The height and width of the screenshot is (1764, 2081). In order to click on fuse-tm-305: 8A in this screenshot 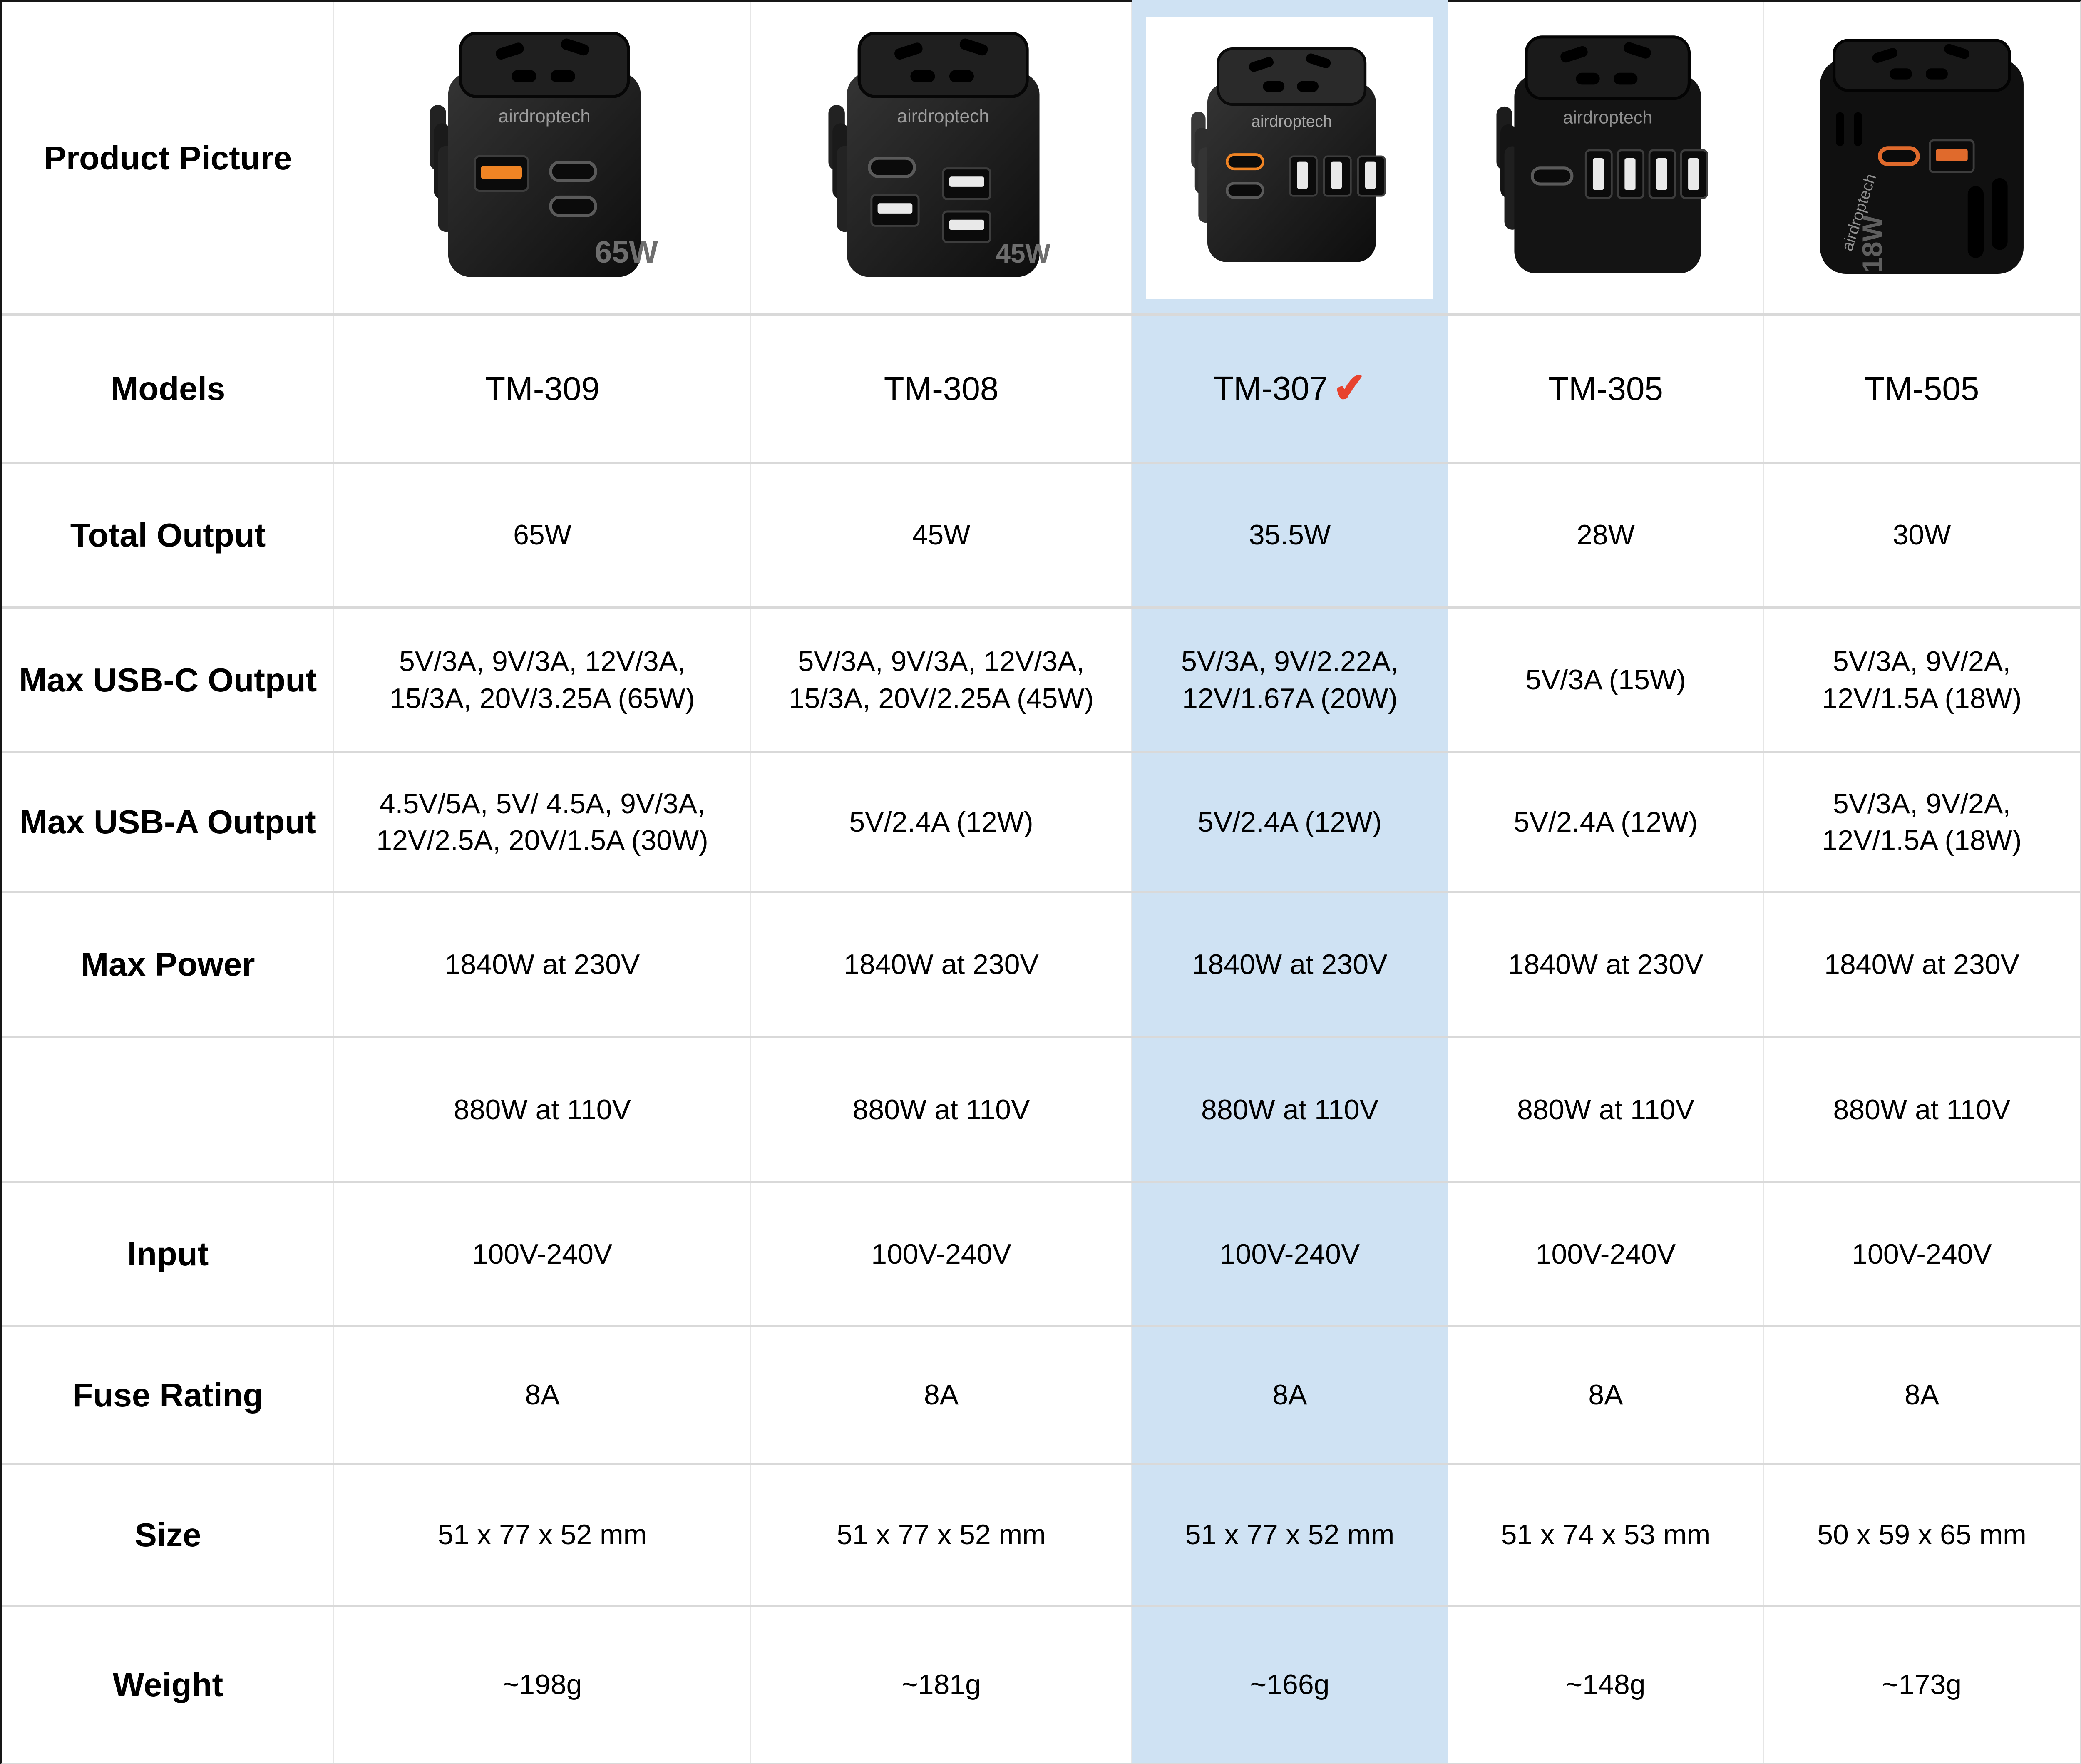, I will do `click(1606, 1395)`.